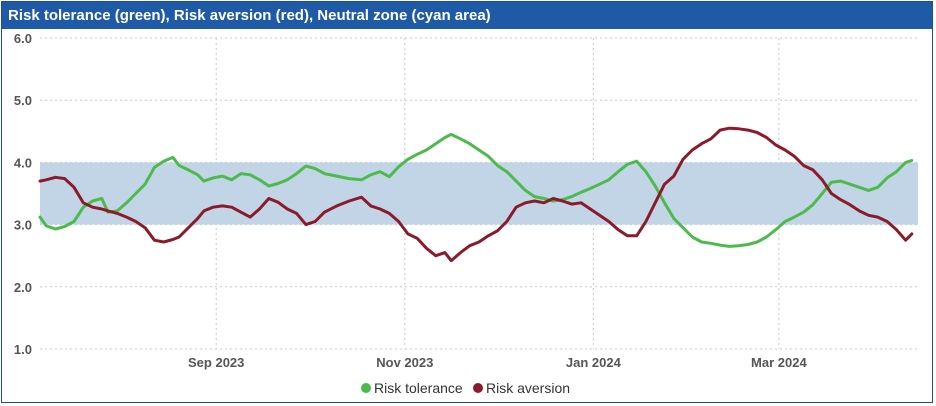 This screenshot has height=406, width=936. I want to click on x-tick-label: Mar 2024, so click(779, 362).